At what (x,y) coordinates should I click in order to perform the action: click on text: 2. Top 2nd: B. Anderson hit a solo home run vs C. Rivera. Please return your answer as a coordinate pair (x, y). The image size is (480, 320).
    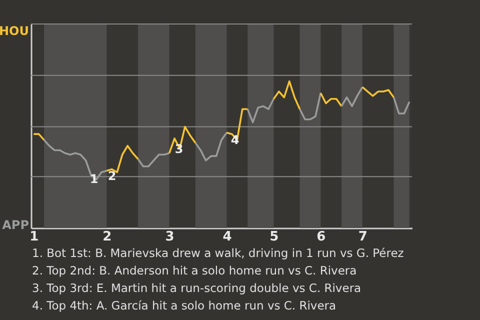
    Looking at the image, I should click on (194, 271).